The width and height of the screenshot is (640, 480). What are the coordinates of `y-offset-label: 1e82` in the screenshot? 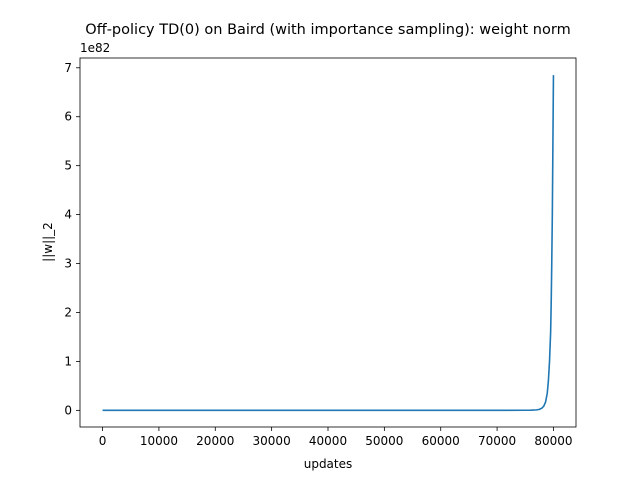 It's located at (95, 48).